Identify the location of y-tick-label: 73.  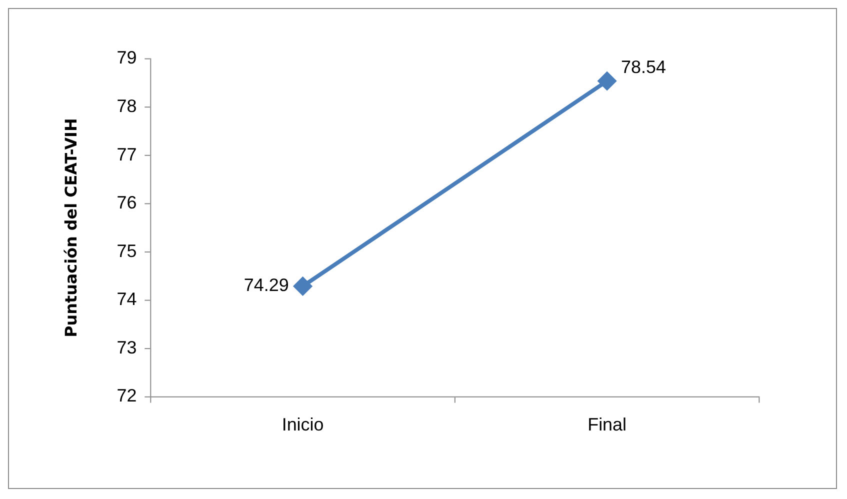
(126, 347).